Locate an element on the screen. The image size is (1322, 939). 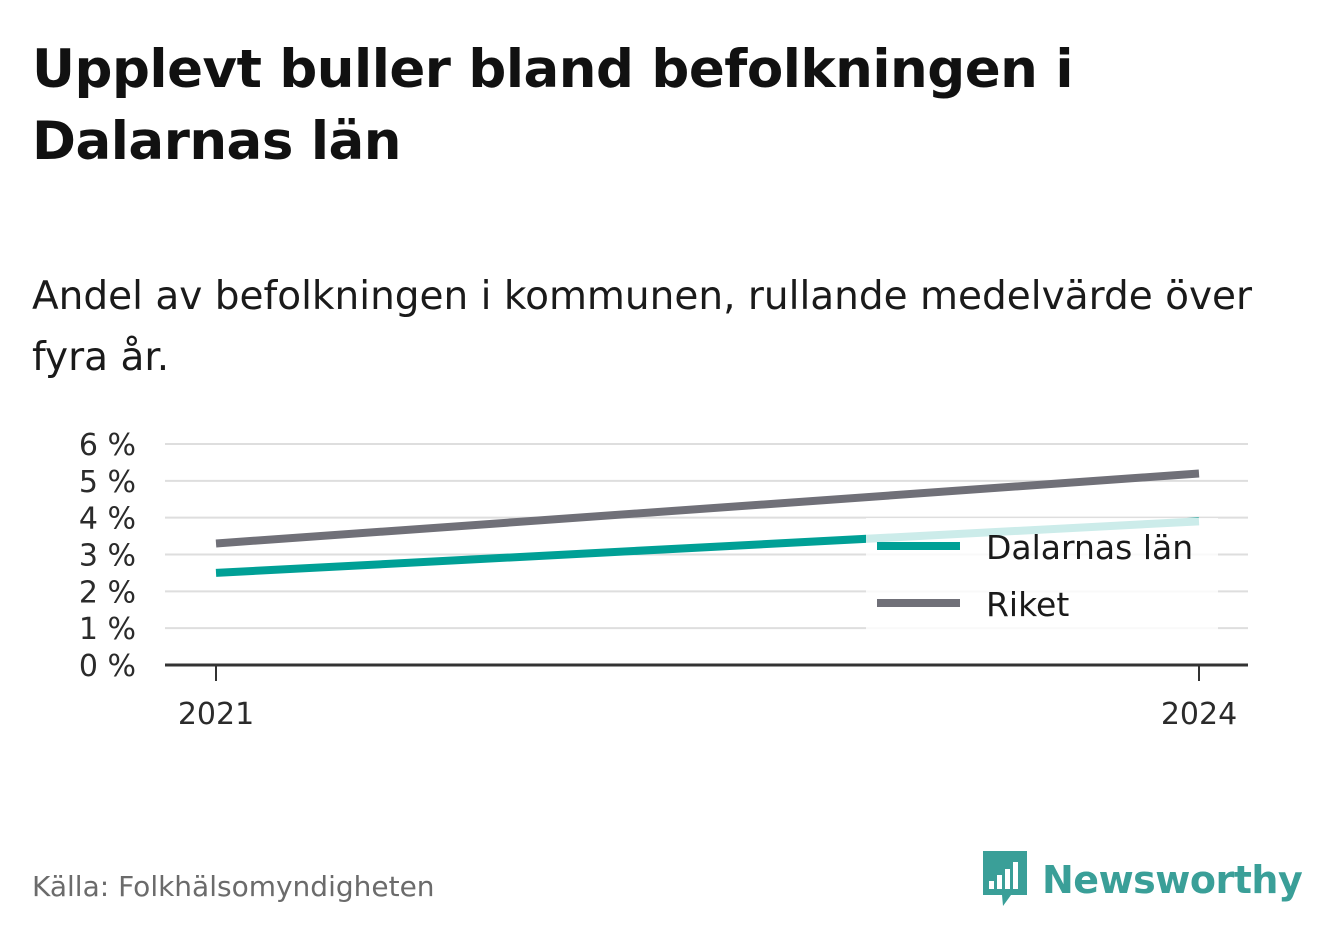
x-tick-label-2021: 2021 is located at coordinates (216, 714).